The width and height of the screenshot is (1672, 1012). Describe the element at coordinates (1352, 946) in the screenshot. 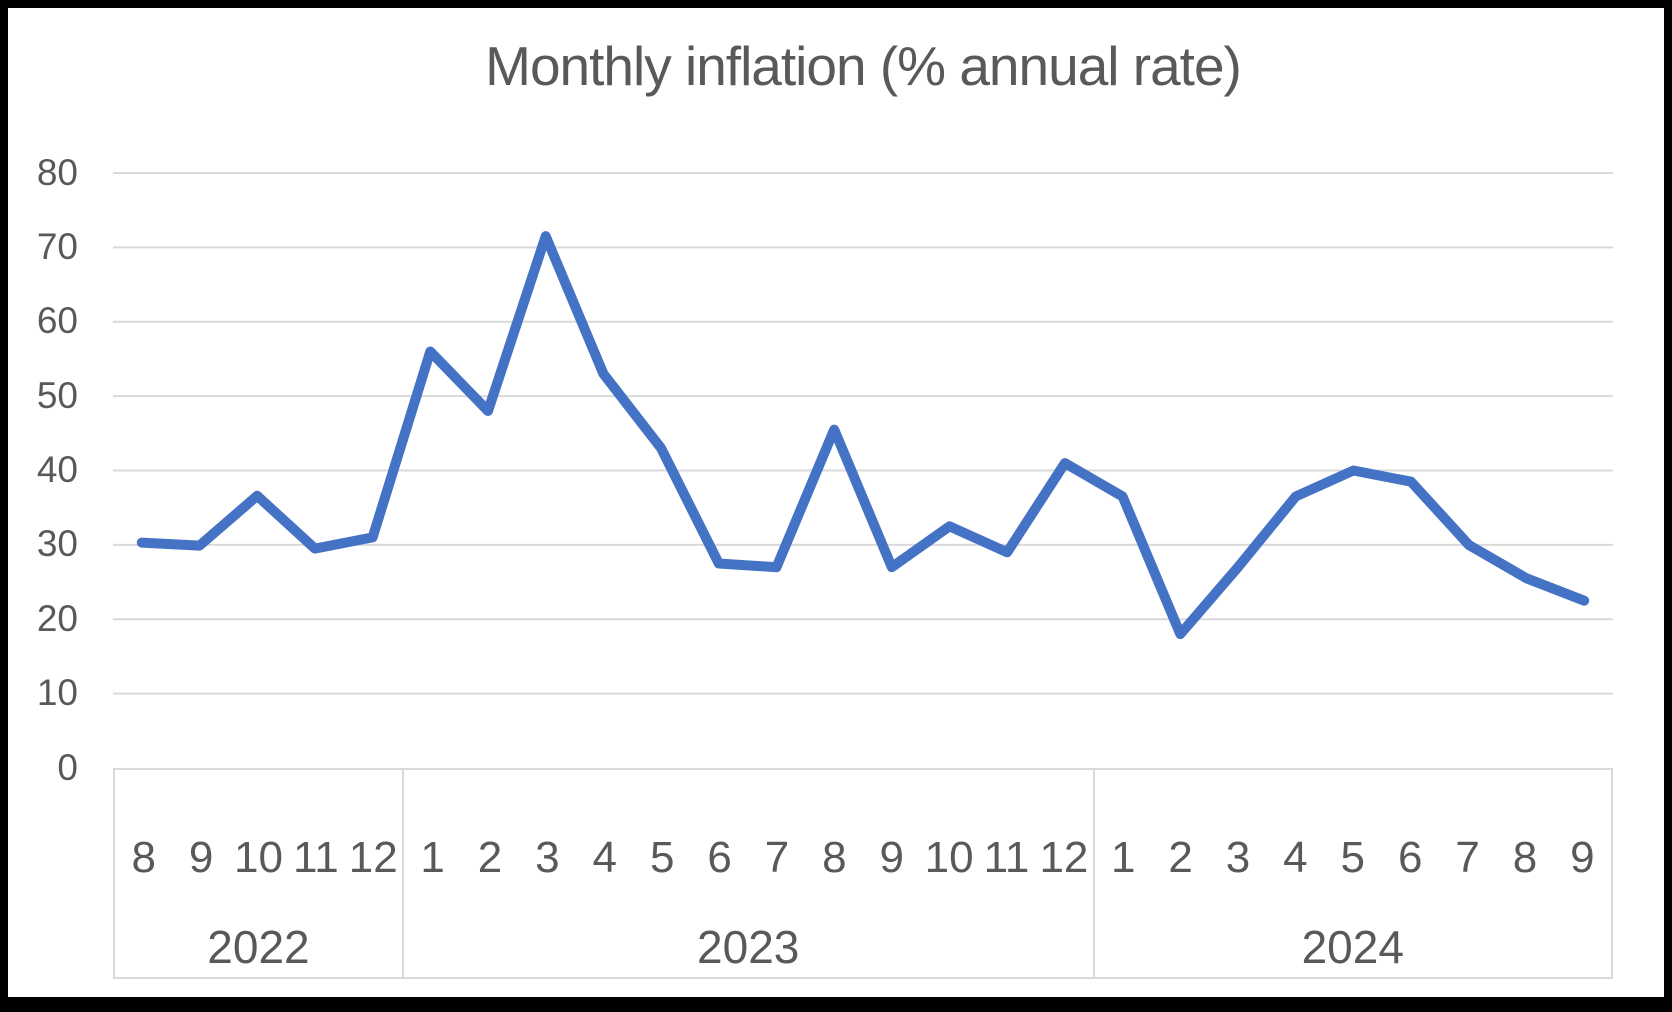

I see `x-axis-year-label: 2024` at that location.